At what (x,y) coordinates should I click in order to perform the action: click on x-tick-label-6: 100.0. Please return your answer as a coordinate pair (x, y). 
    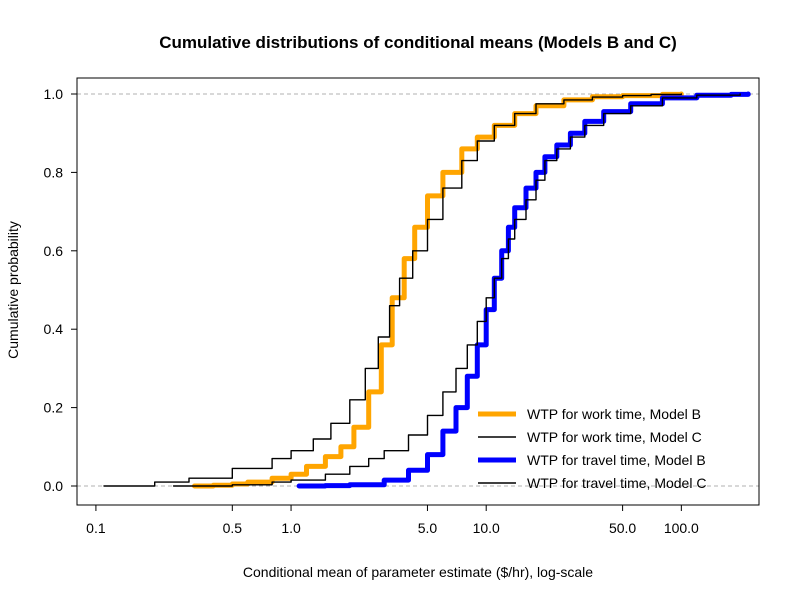
    Looking at the image, I should click on (681, 528).